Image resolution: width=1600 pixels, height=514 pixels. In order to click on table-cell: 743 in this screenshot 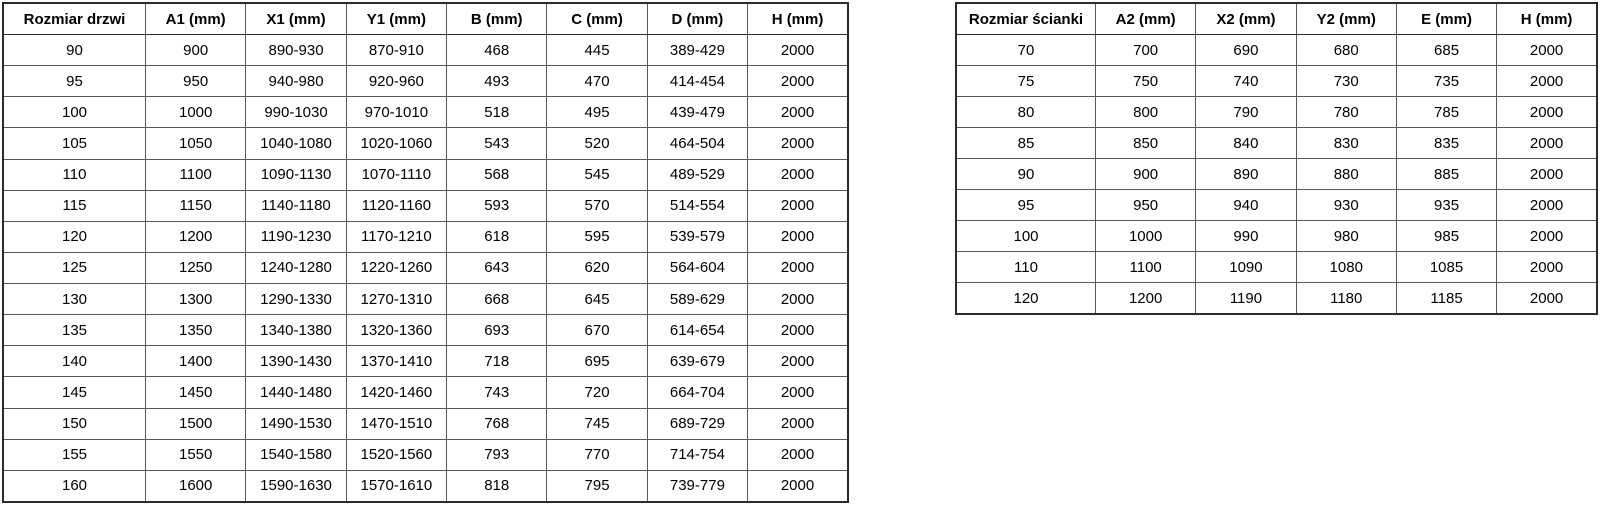, I will do `click(497, 392)`.